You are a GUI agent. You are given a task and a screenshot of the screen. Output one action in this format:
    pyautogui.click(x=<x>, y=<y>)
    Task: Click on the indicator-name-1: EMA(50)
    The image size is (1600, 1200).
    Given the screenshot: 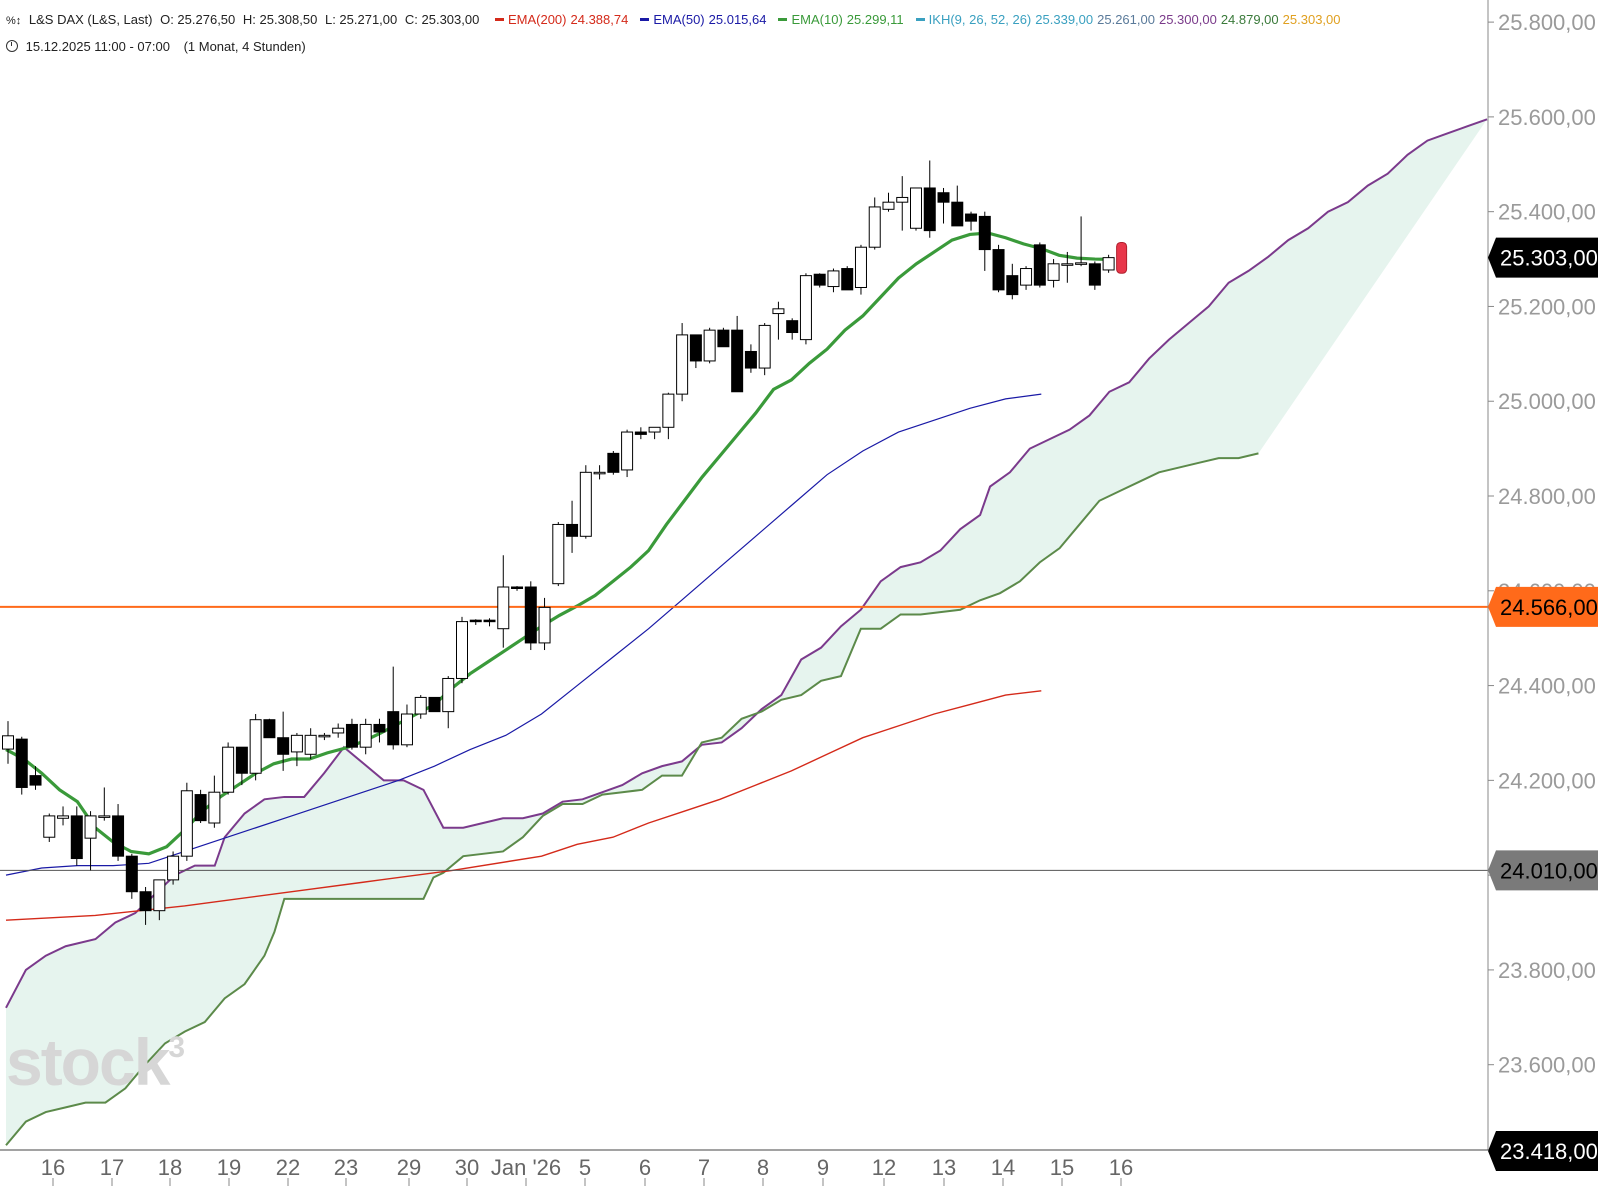 What is the action you would take?
    pyautogui.click(x=679, y=19)
    